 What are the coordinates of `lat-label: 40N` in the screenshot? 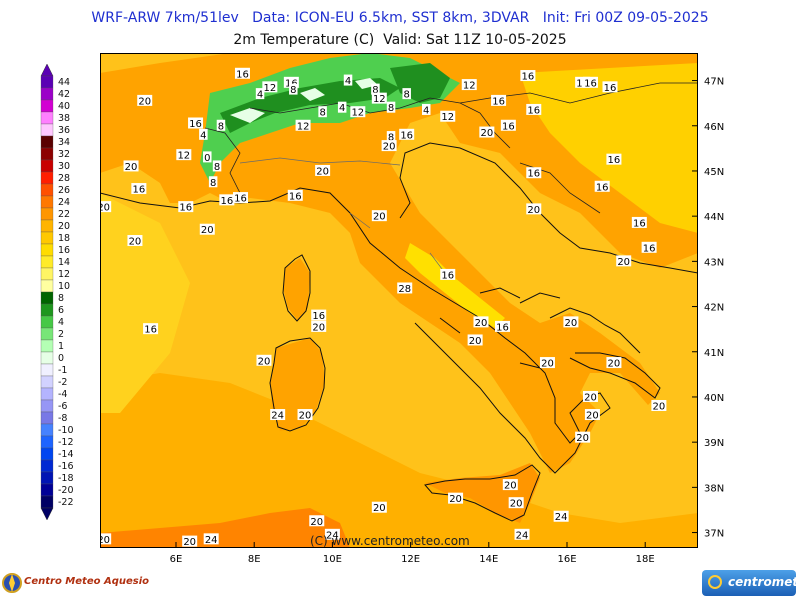 It's located at (714, 398).